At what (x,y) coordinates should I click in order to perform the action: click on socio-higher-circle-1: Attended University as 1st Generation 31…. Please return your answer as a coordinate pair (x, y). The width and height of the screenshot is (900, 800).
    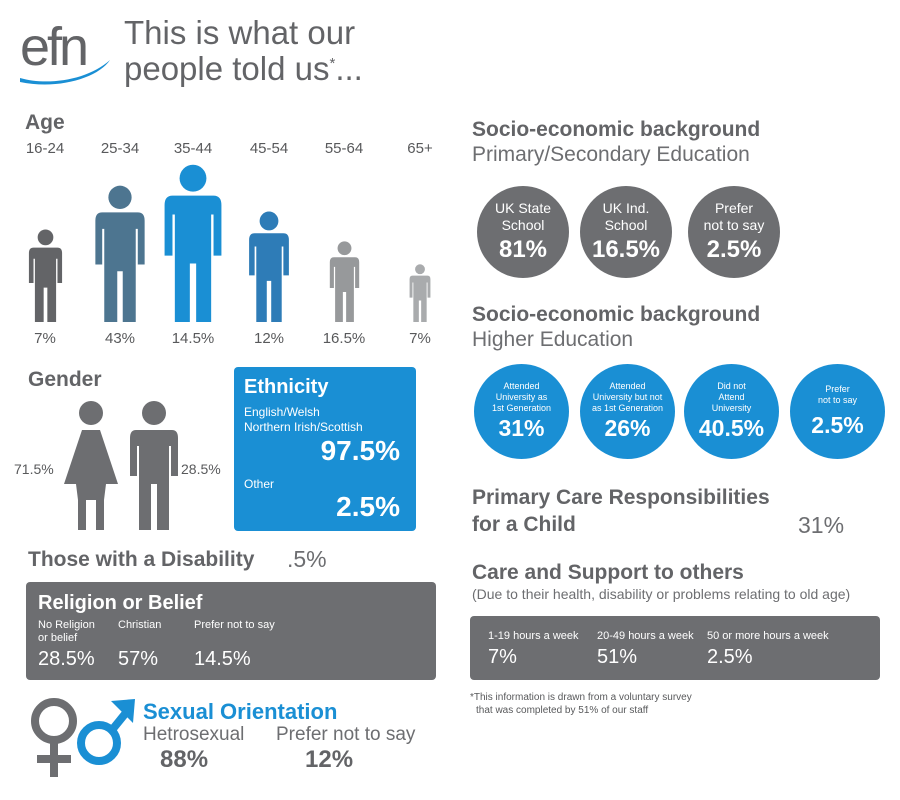
    Looking at the image, I should click on (521, 411).